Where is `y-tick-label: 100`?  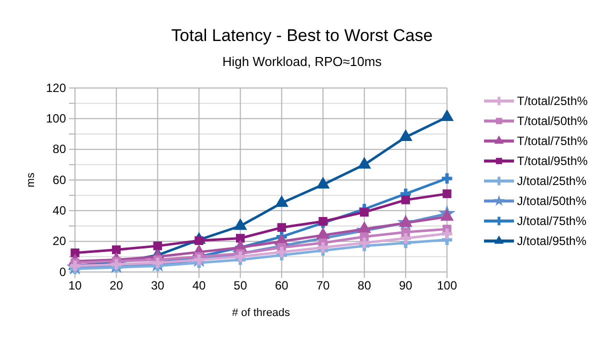 y-tick-label: 100 is located at coordinates (56, 119).